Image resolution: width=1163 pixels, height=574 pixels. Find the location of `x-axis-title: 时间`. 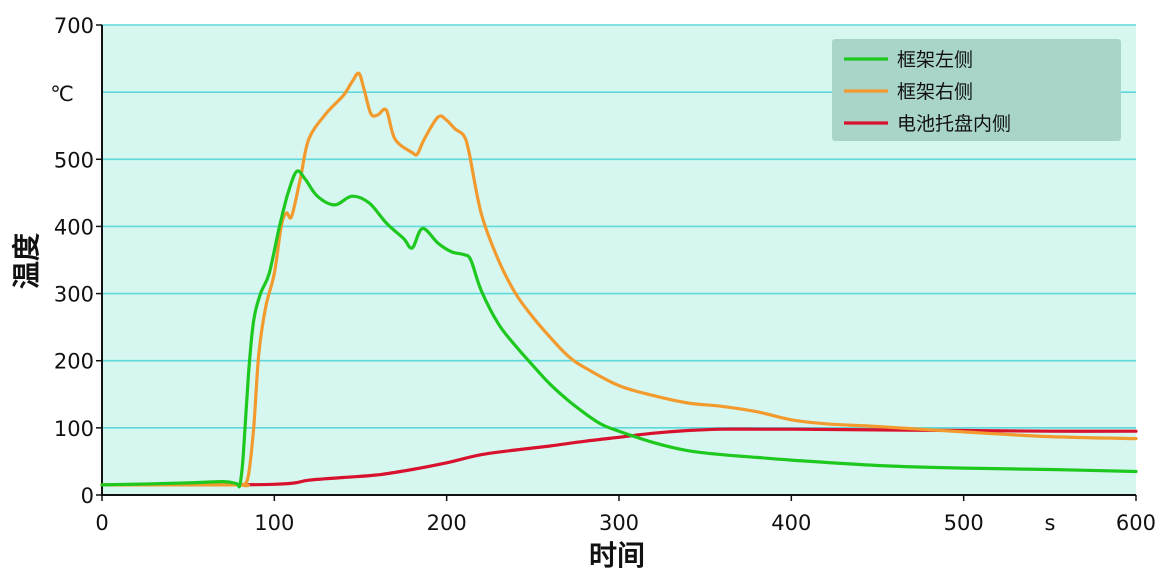

x-axis-title: 时间 is located at coordinates (617, 555).